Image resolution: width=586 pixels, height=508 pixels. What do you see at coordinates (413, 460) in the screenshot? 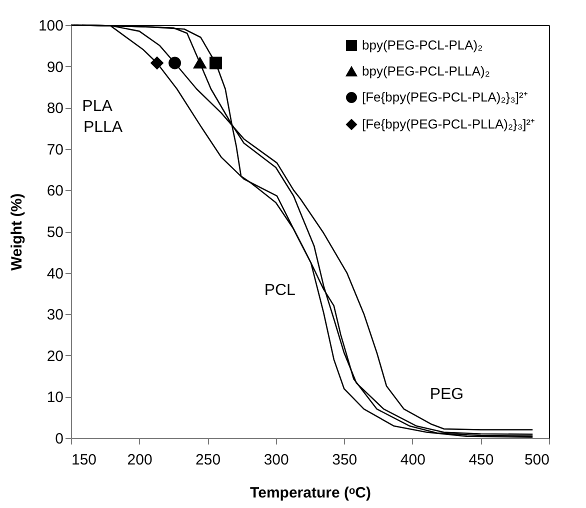
I see `x-tick-label: 400` at bounding box center [413, 460].